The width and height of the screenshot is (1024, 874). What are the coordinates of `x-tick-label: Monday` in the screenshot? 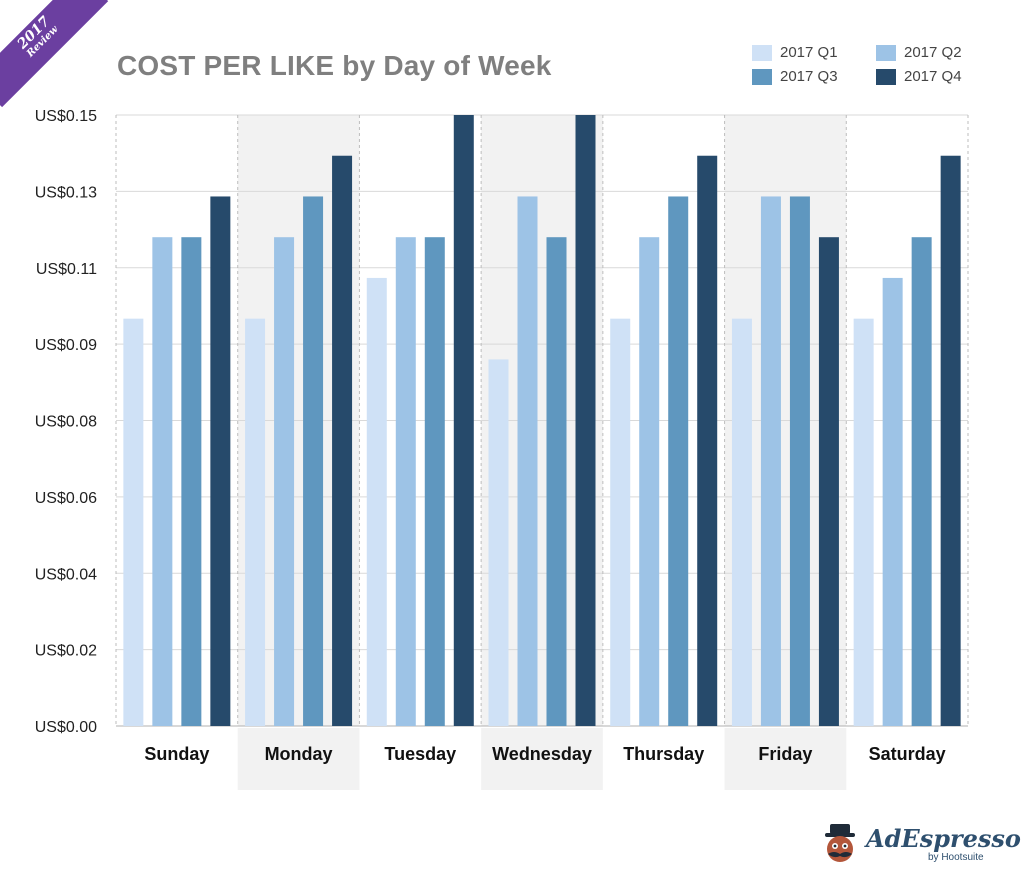 It's located at (299, 754).